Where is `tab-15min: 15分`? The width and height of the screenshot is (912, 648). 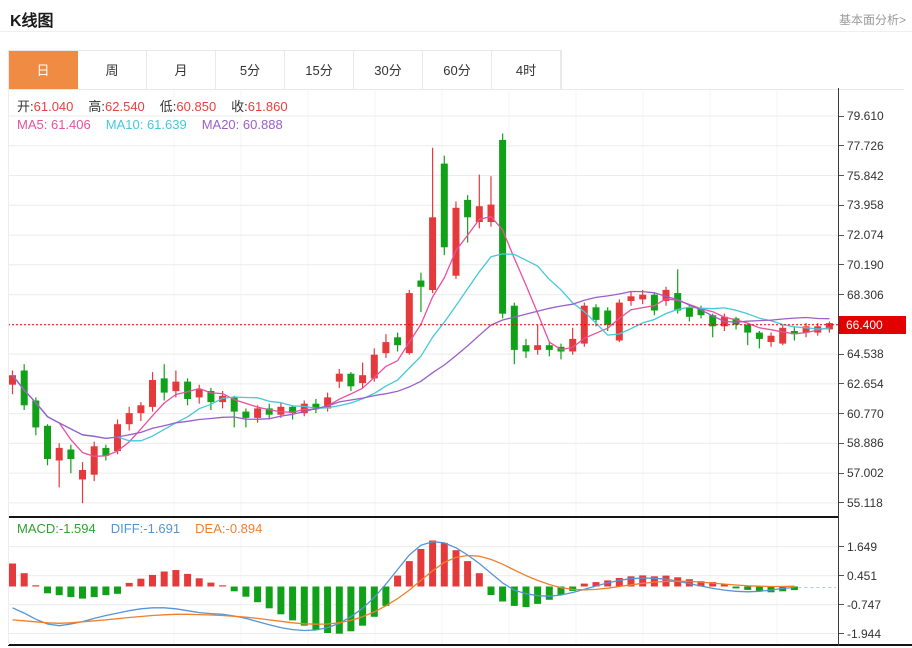
tab-15min: 15分 is located at coordinates (319, 70).